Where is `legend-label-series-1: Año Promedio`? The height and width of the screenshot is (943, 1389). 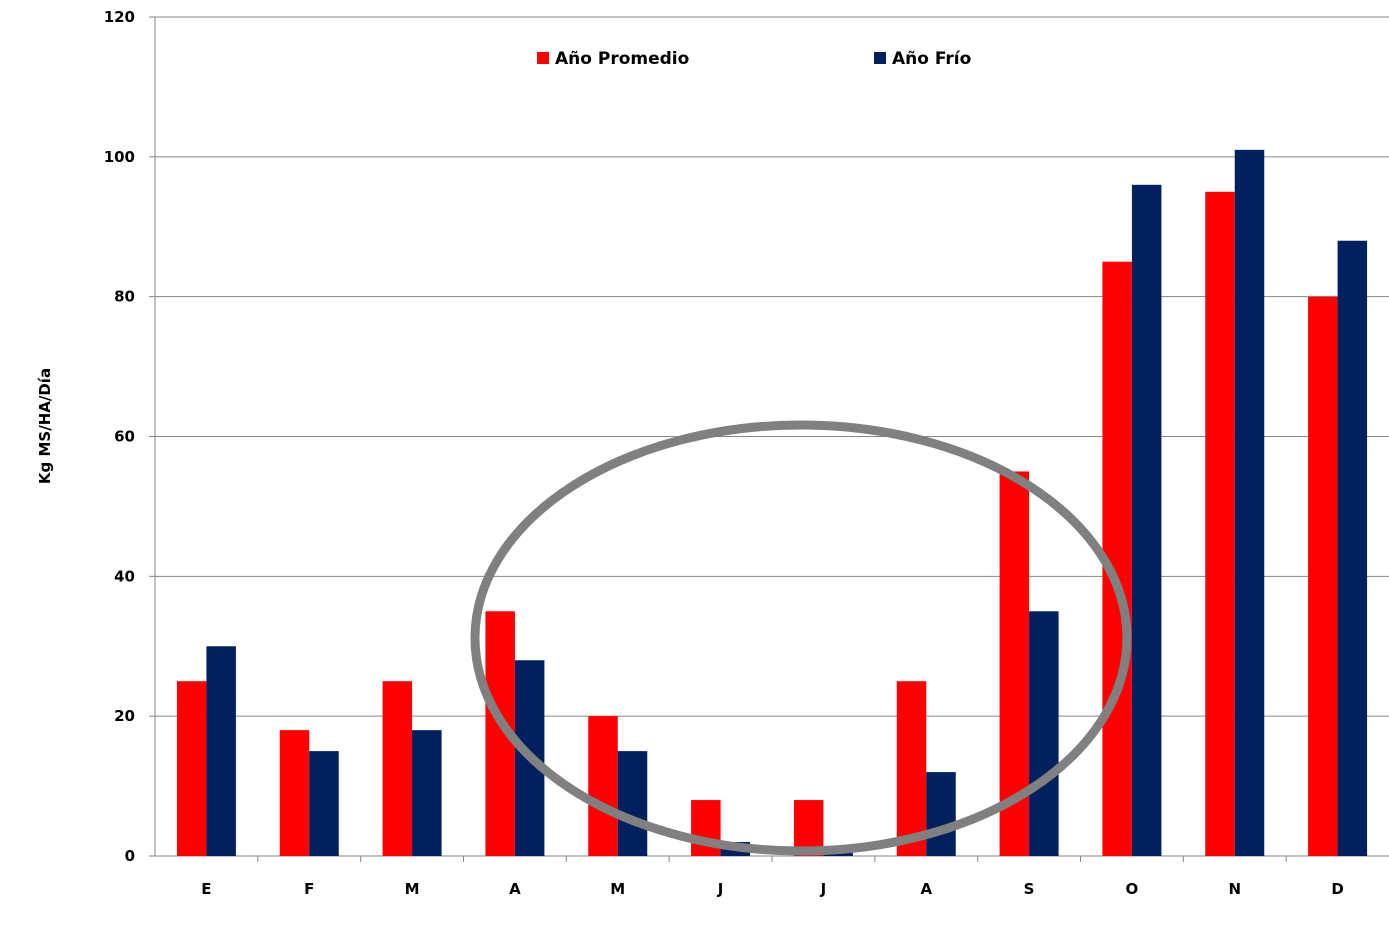 legend-label-series-1: Año Promedio is located at coordinates (622, 59).